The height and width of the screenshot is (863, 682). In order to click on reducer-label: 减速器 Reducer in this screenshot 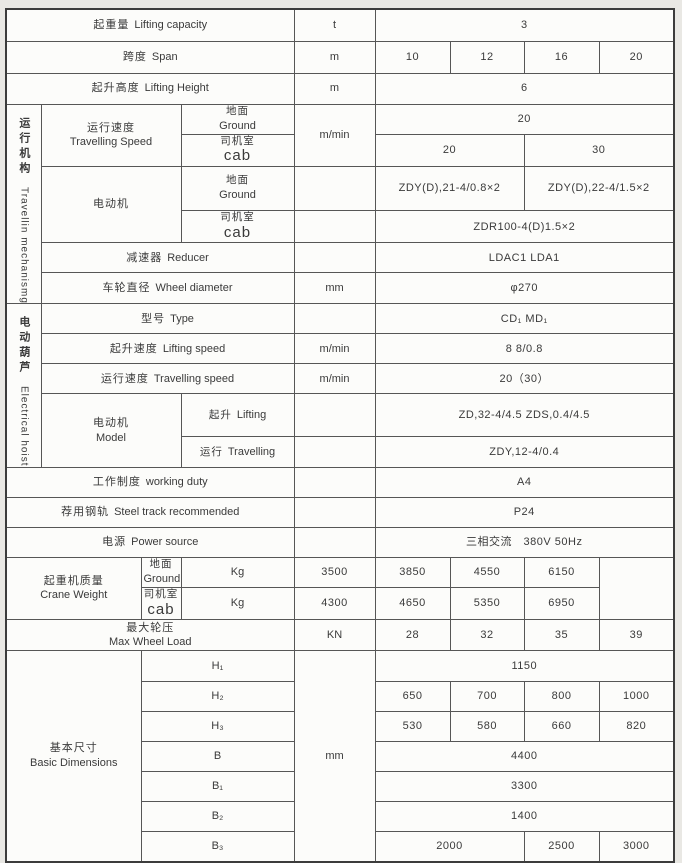, I will do `click(167, 258)`.